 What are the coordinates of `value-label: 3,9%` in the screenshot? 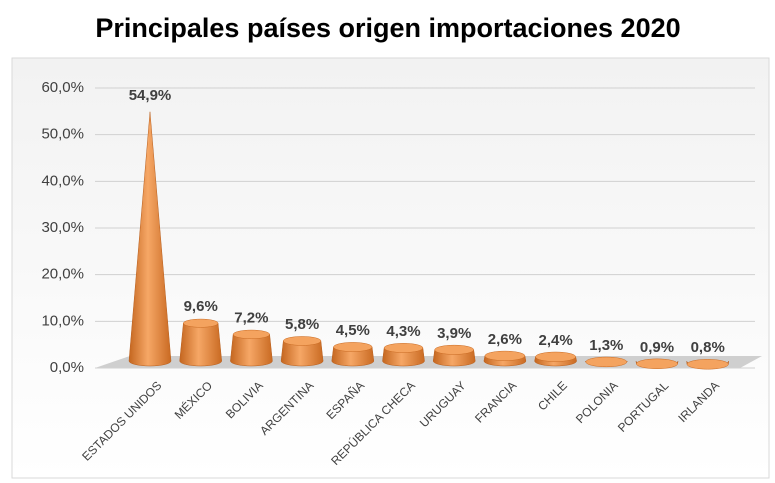 It's located at (454, 333).